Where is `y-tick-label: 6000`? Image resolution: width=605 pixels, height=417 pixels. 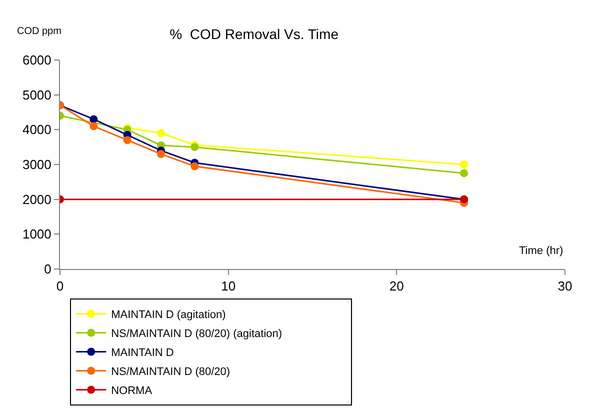
y-tick-label: 6000 is located at coordinates (37, 60).